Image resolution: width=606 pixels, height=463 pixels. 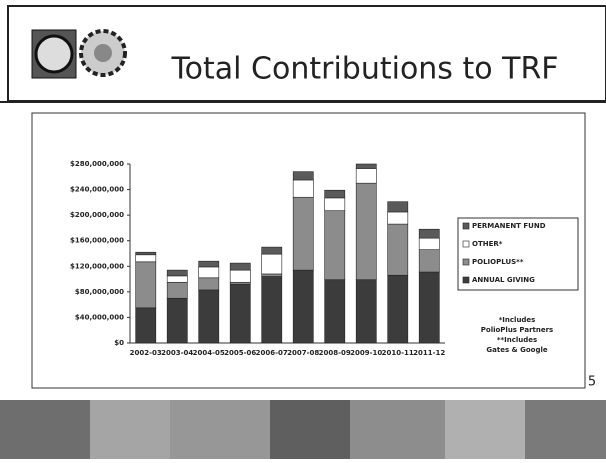 What do you see at coordinates (54, 54) in the screenshot?
I see `logo-1-wheel` at bounding box center [54, 54].